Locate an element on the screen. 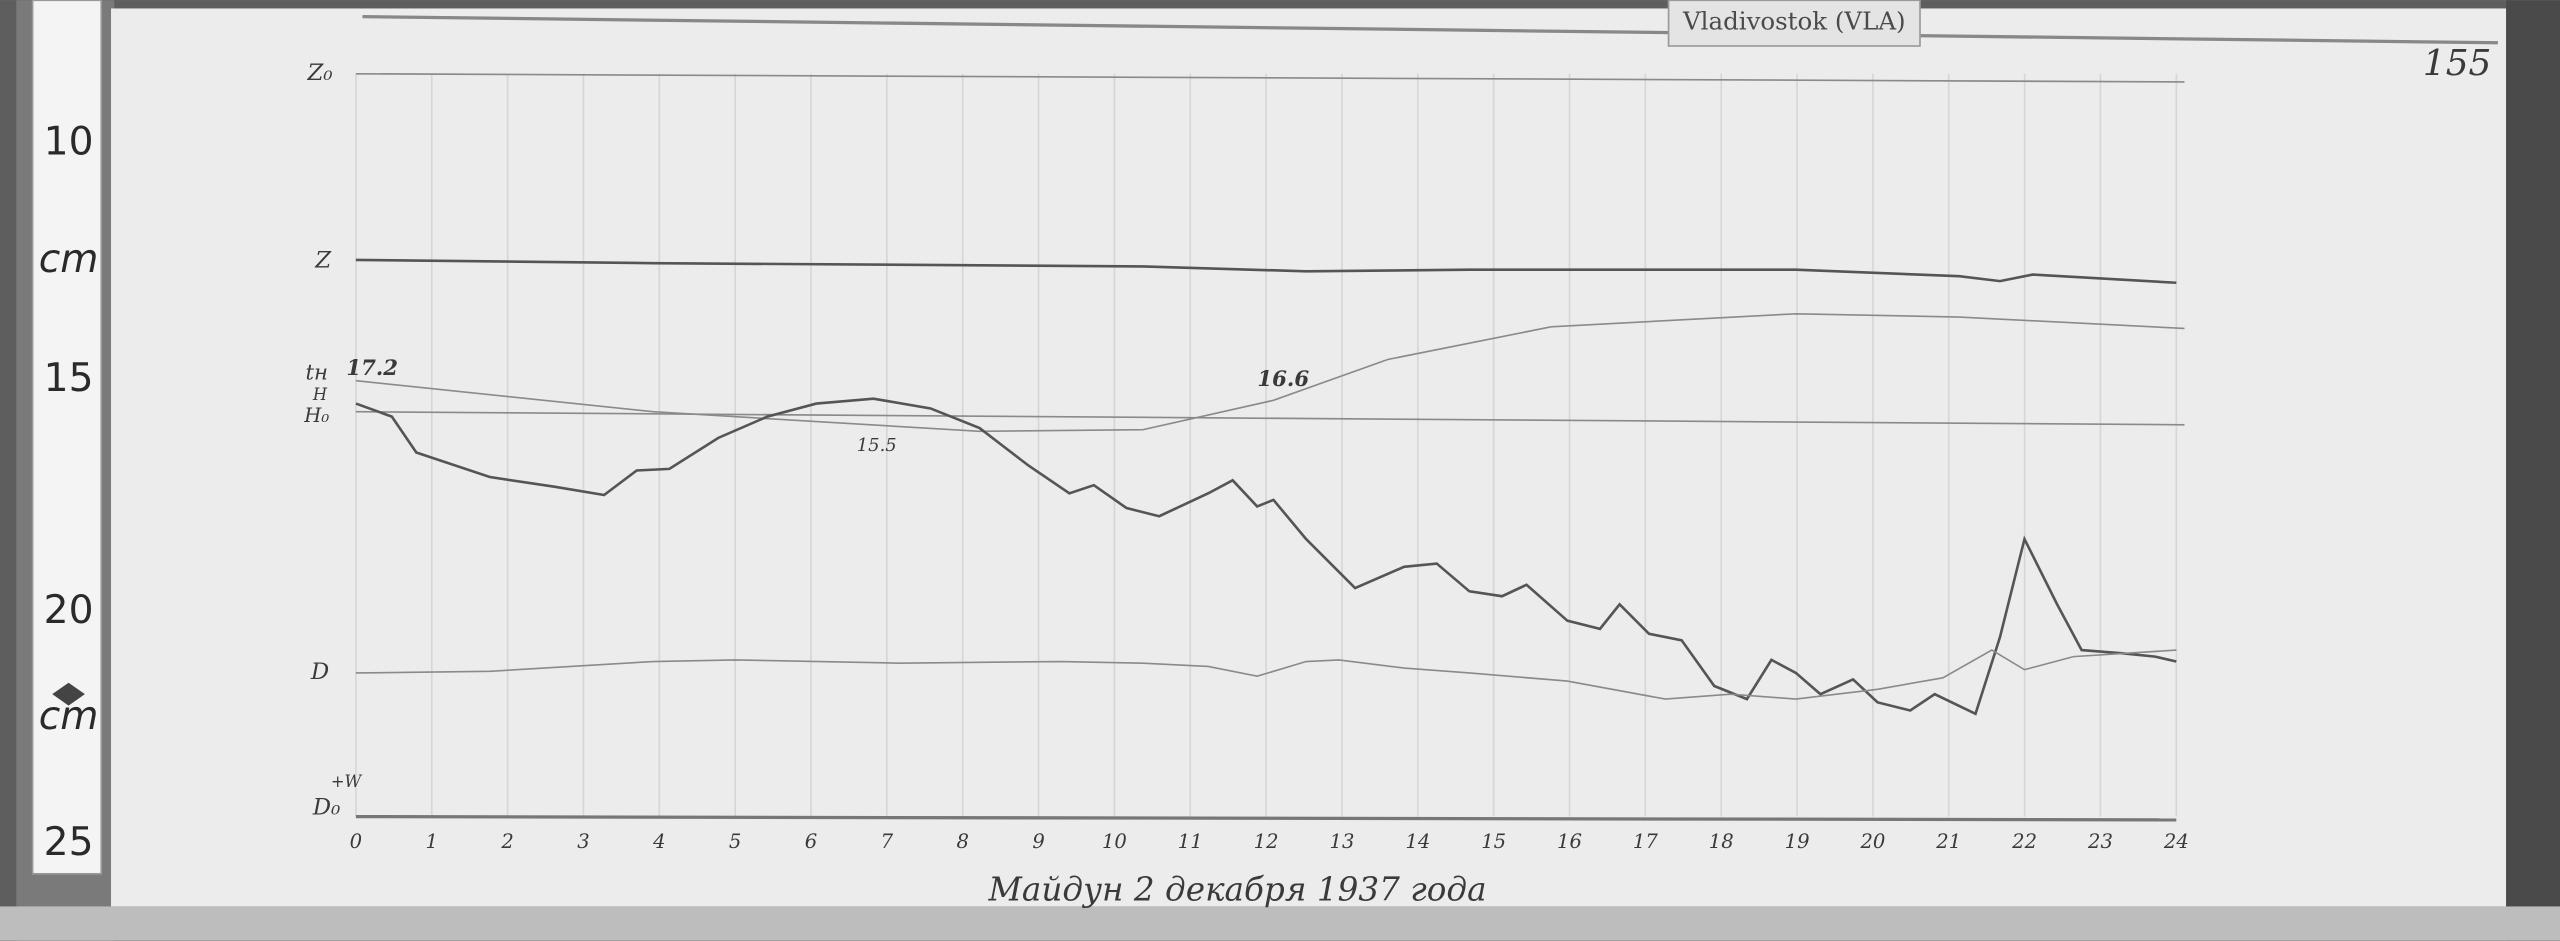 The width and height of the screenshot is (2560, 941). hour-labels: 0 1 2 3 4 5 6 7 8 9 10 11 12 13 14 15 16 17 18 19 20 21 22 23 24 is located at coordinates (1269, 841).